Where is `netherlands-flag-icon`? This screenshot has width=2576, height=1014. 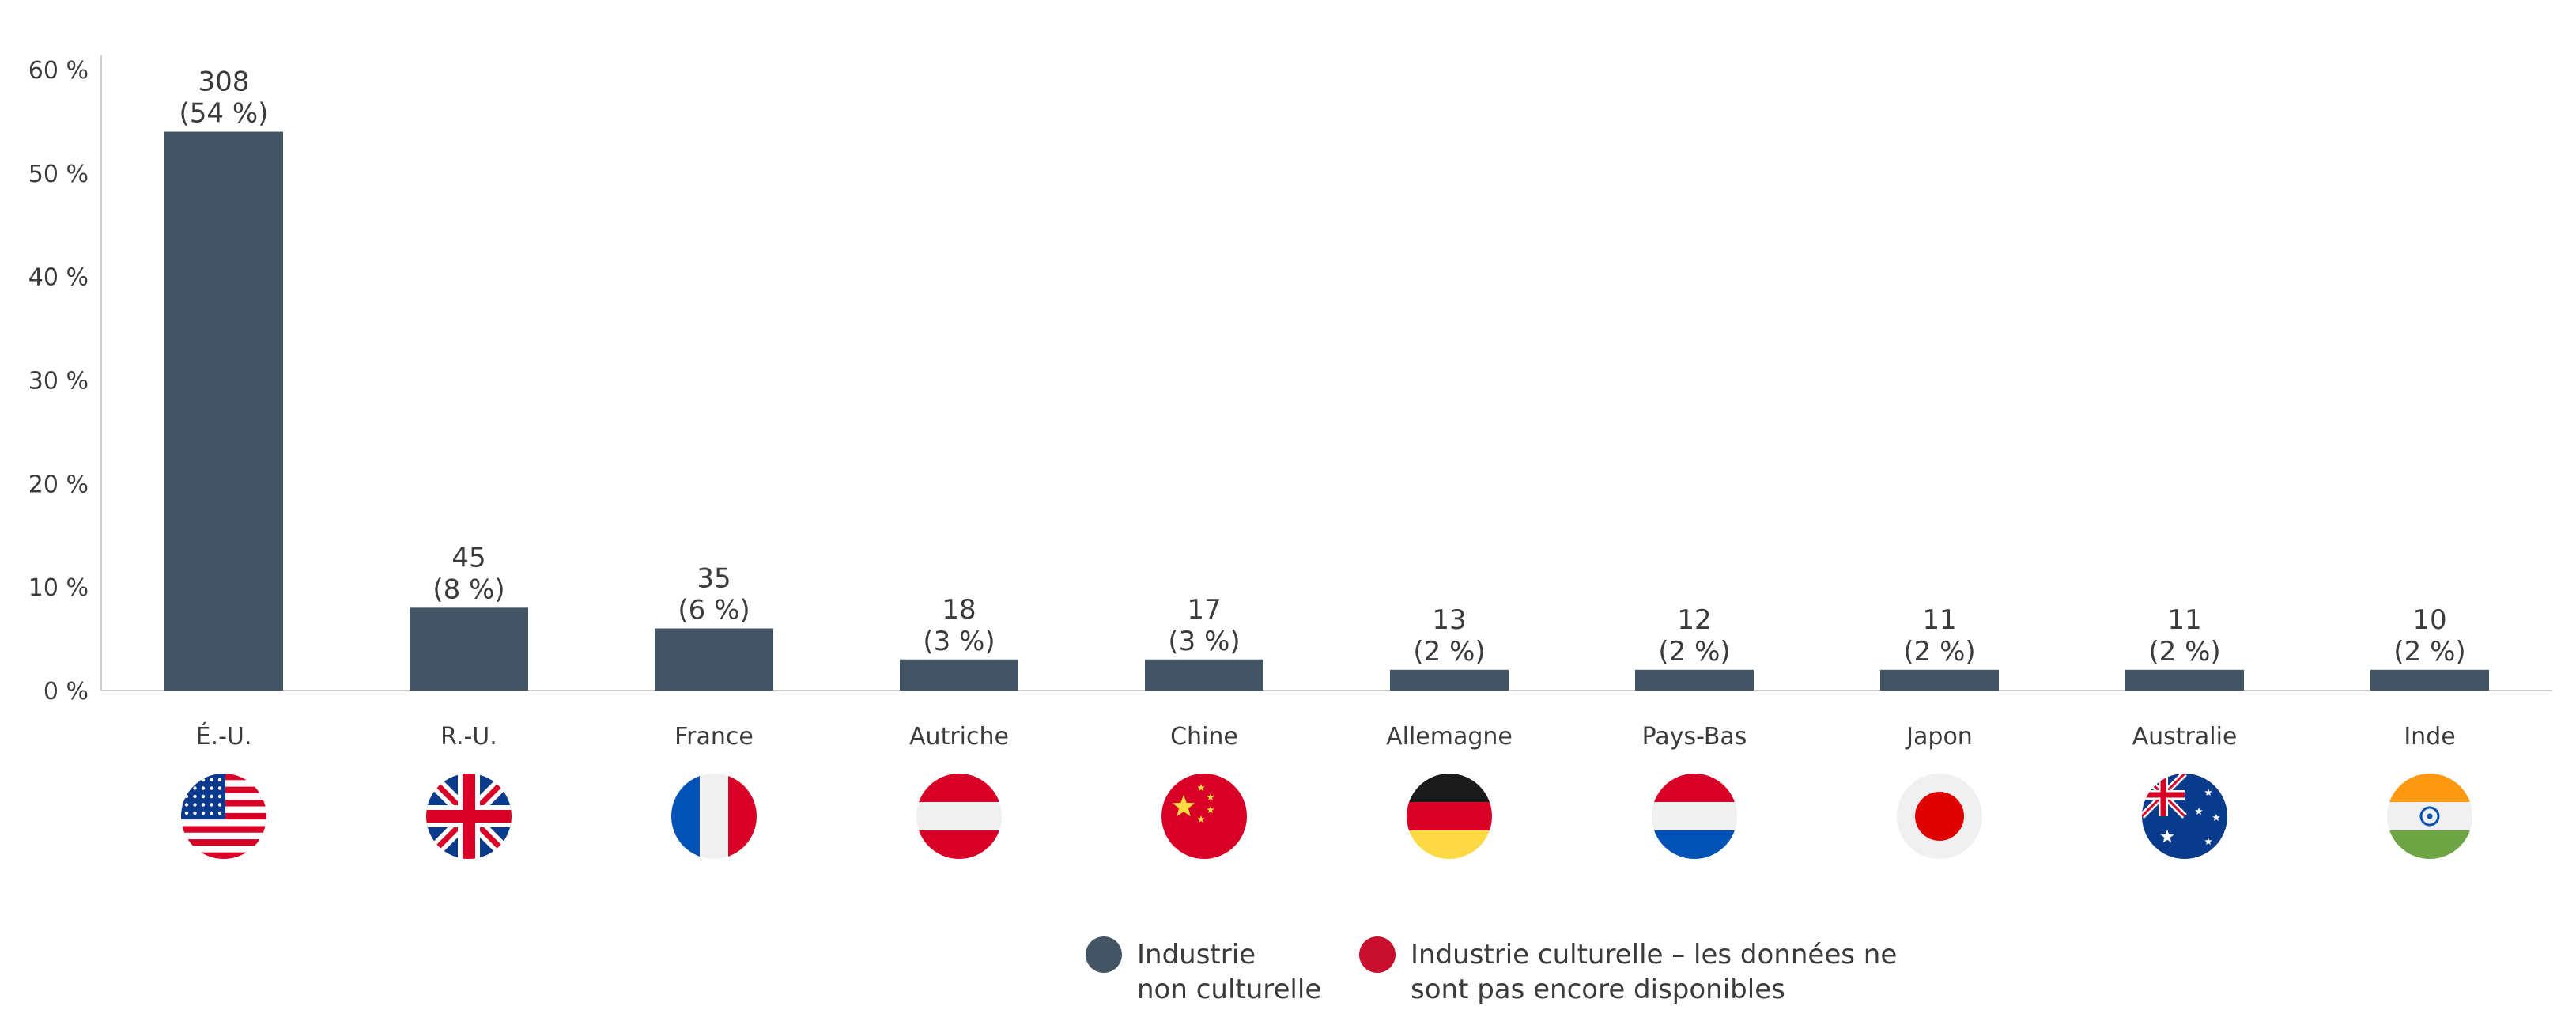 netherlands-flag-icon is located at coordinates (1694, 817).